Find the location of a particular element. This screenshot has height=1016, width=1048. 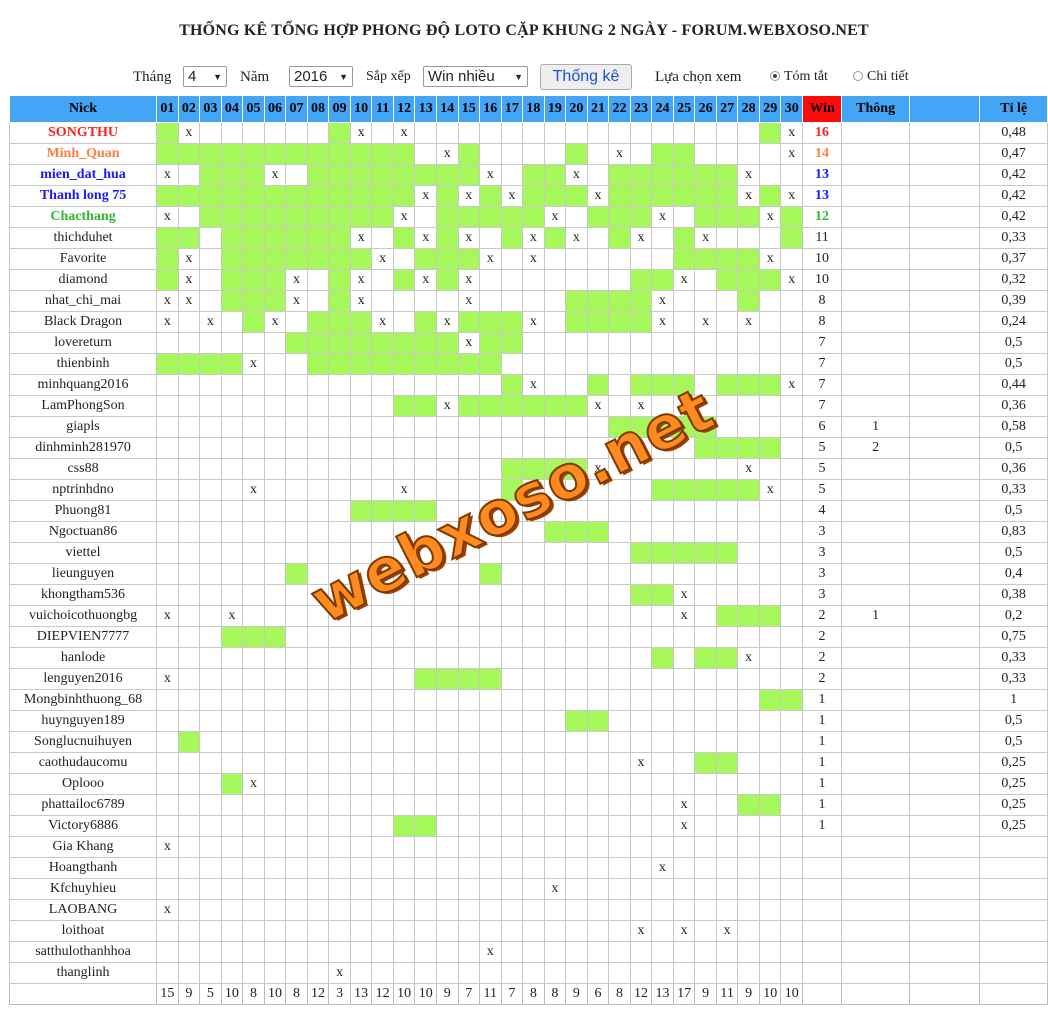

nick-cell: viettel is located at coordinates (83, 553).